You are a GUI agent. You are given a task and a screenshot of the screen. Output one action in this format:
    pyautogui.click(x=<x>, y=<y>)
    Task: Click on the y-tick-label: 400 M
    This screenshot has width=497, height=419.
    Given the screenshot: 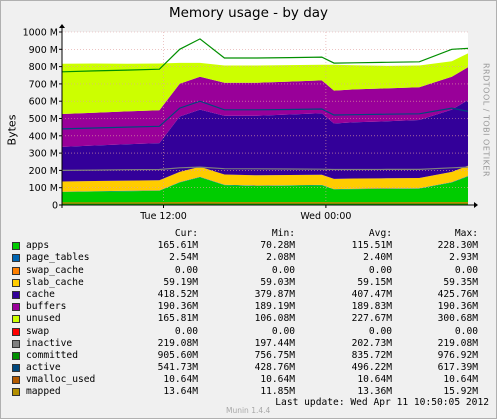 What is the action you would take?
    pyautogui.click(x=43, y=136)
    